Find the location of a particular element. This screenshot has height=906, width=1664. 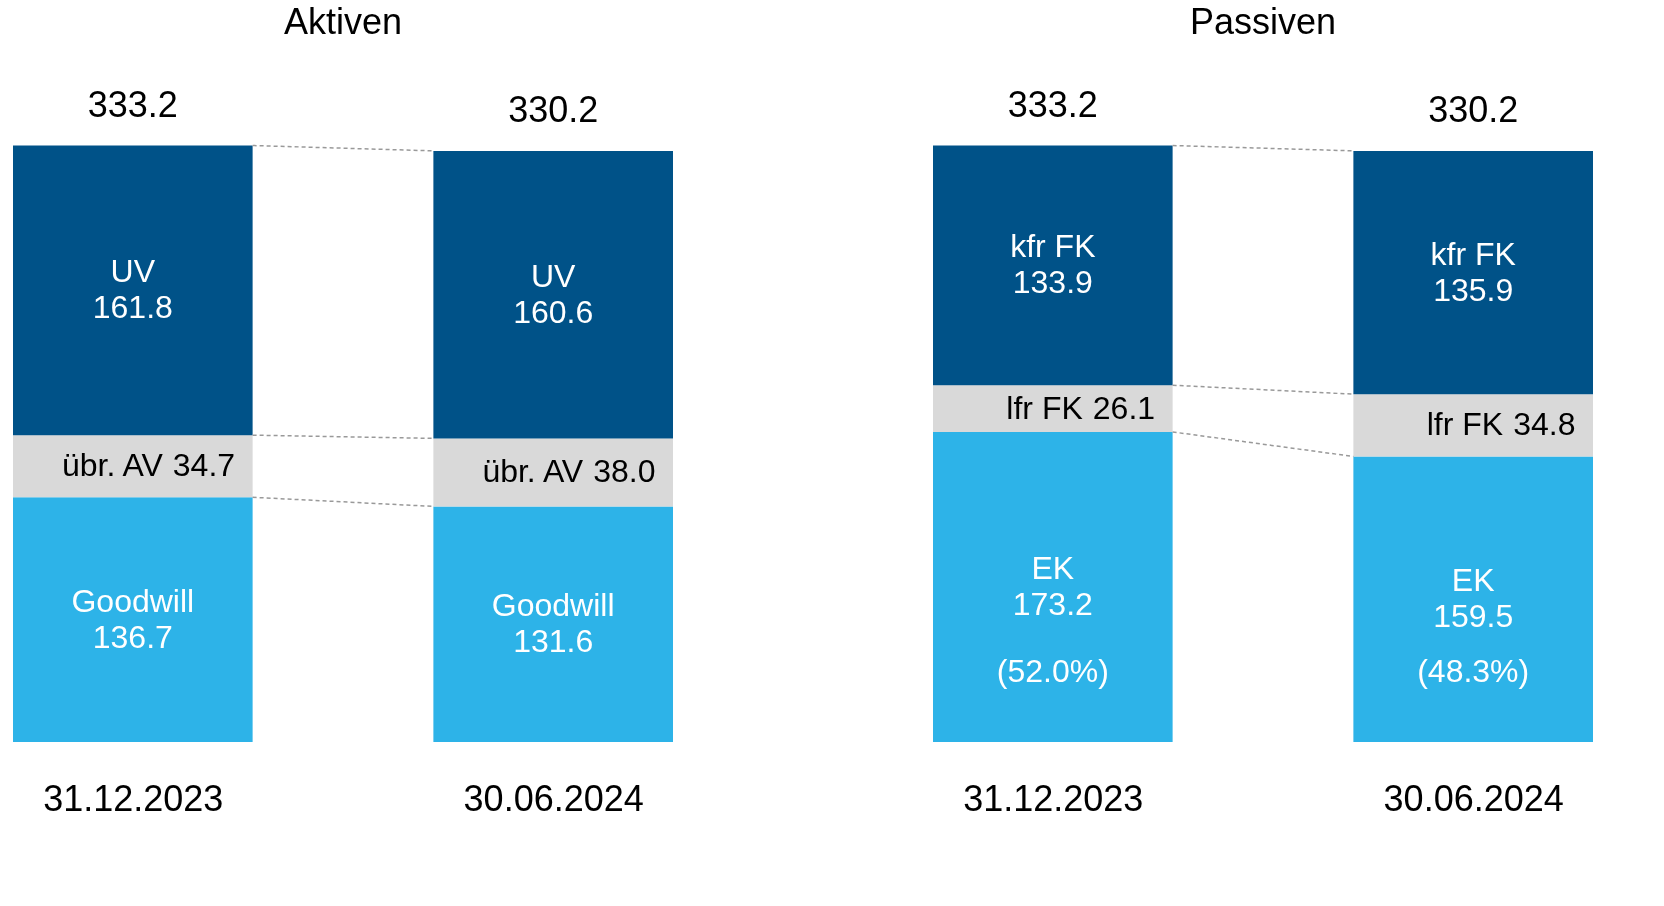

data-label: 159.5 is located at coordinates (1473, 616).